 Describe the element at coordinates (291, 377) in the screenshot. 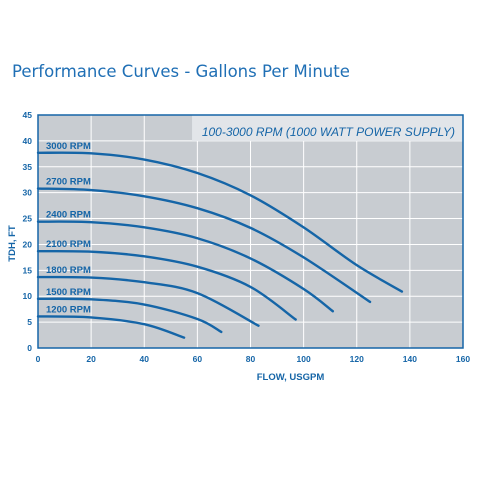

I see `x-axis-label: FLOW, USGPM` at that location.